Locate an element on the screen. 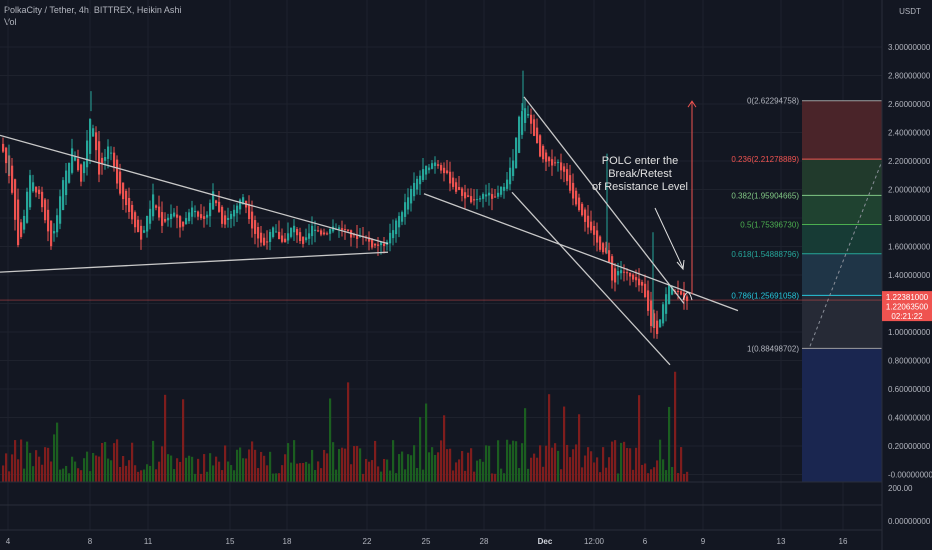 The width and height of the screenshot is (932, 550). fib-level-label: 0(2.62294758) is located at coordinates (773, 101).